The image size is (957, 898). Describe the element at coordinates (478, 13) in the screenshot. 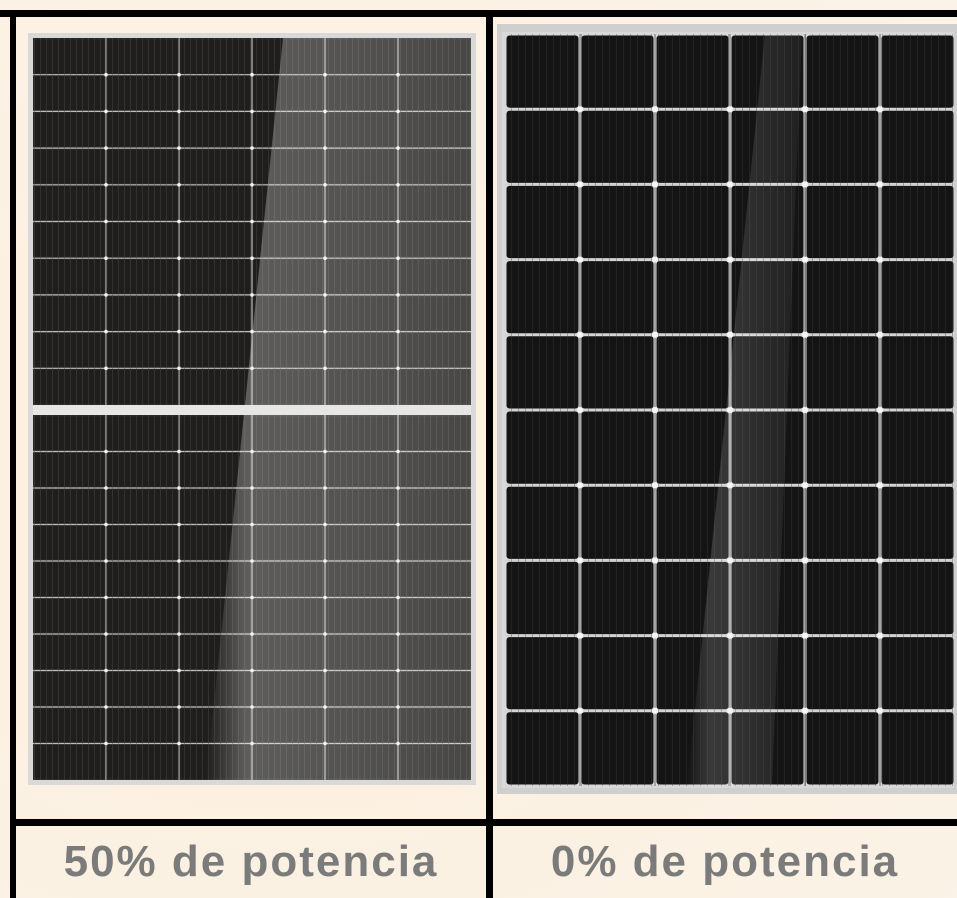

I see `top-divider` at that location.